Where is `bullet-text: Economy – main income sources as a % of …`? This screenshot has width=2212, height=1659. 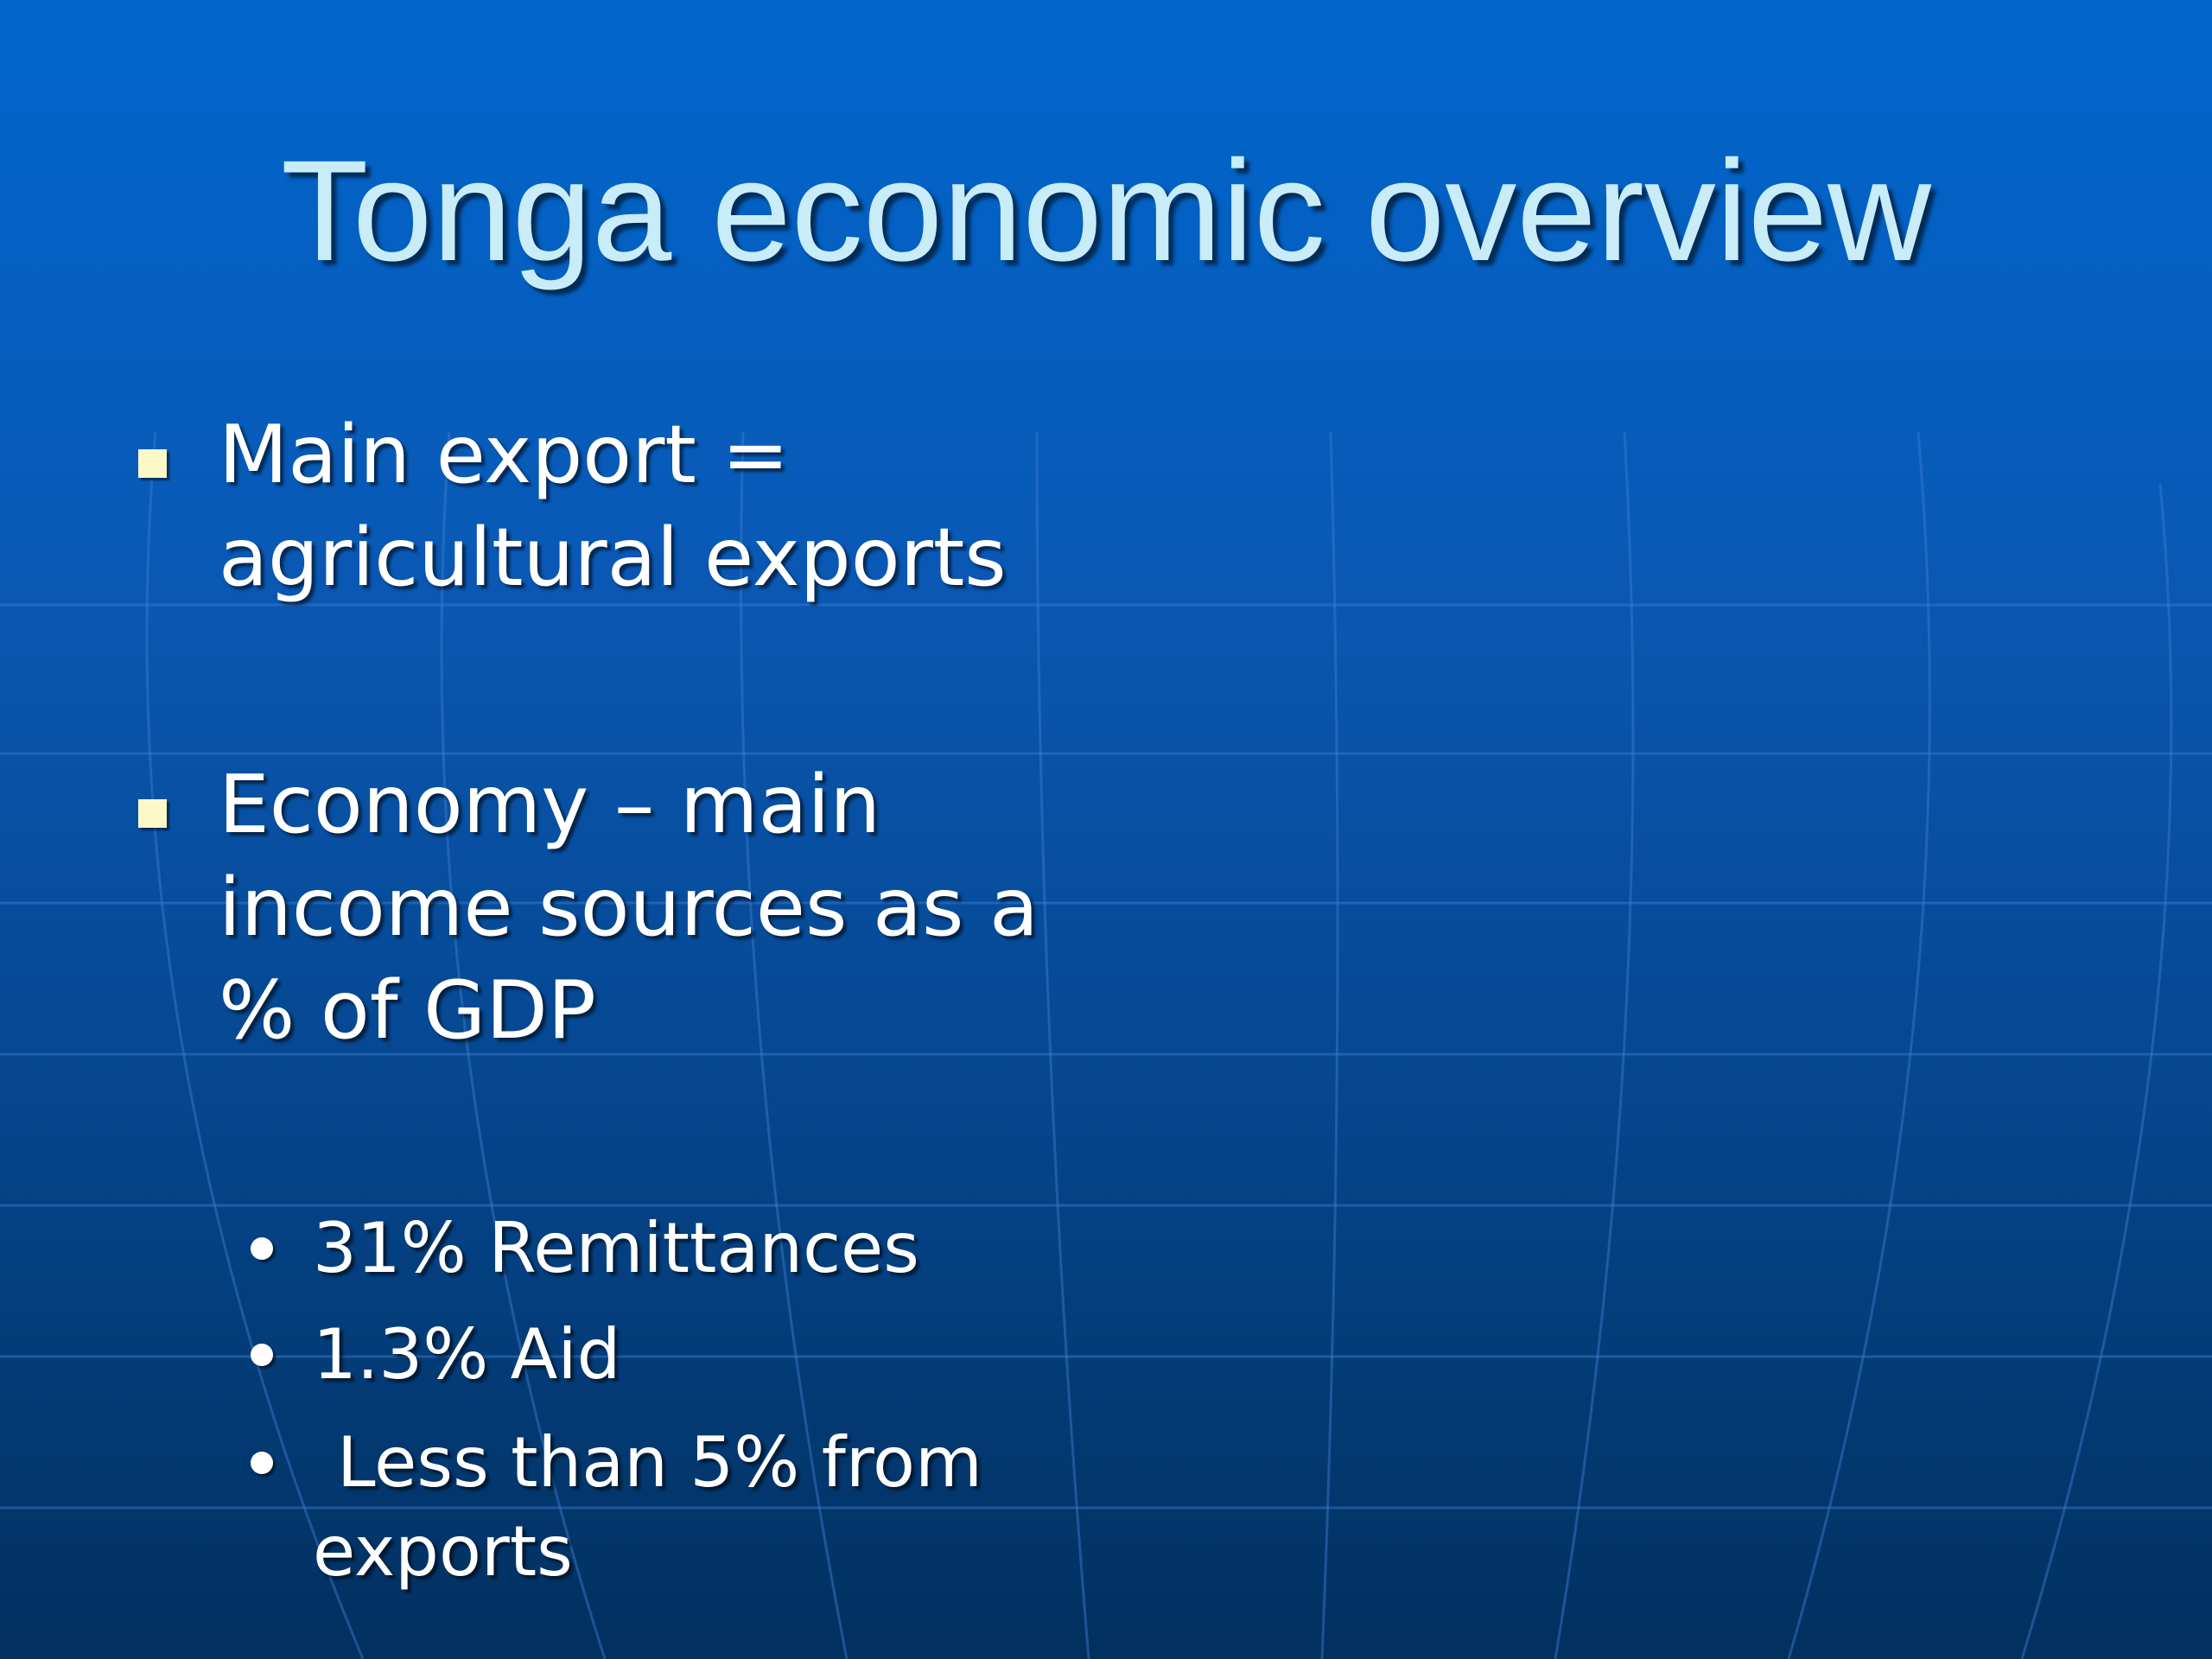 bullet-text: Economy – main income sources as a % of … is located at coordinates (629, 907).